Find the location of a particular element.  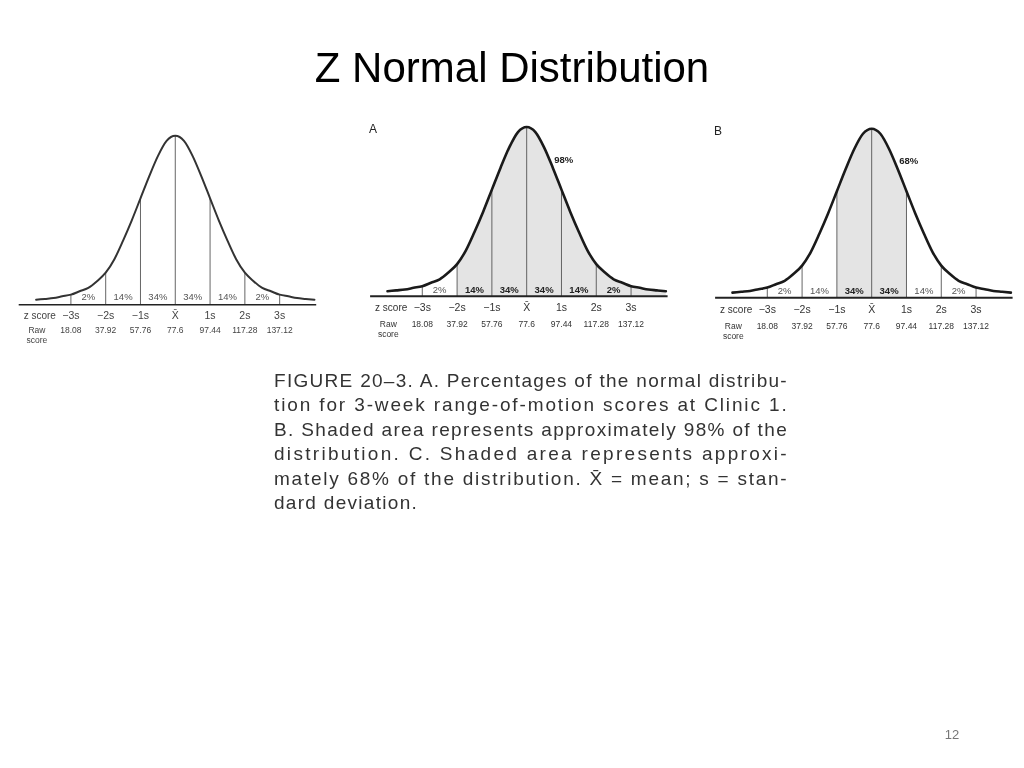

text: Z Normal Distribution is located at coordinates (512, 67).